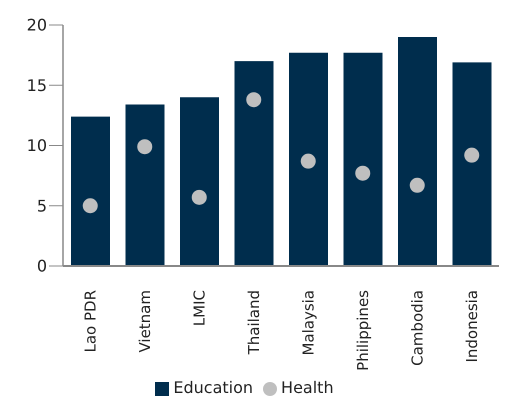 The width and height of the screenshot is (507, 403). What do you see at coordinates (36, 146) in the screenshot?
I see `y-tick-label: 10` at bounding box center [36, 146].